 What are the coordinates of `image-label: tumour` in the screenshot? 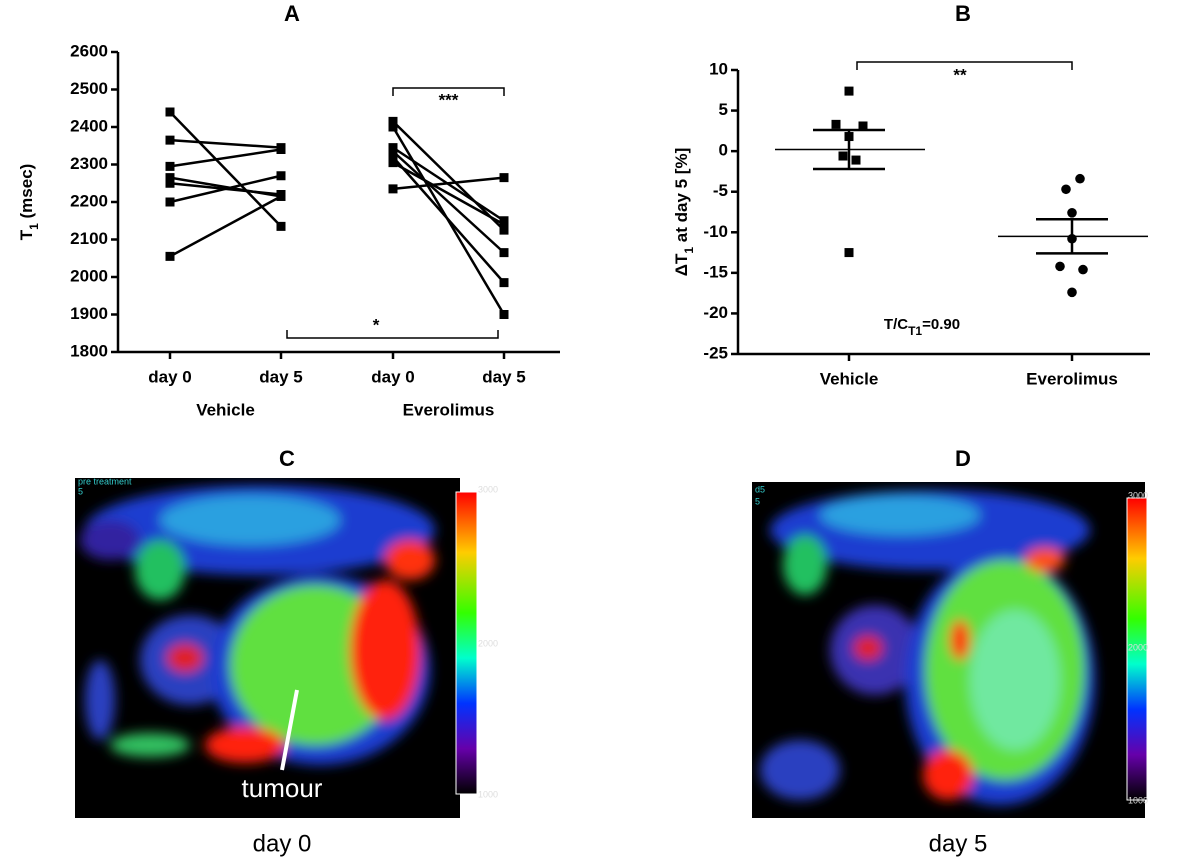 It's located at (282, 788).